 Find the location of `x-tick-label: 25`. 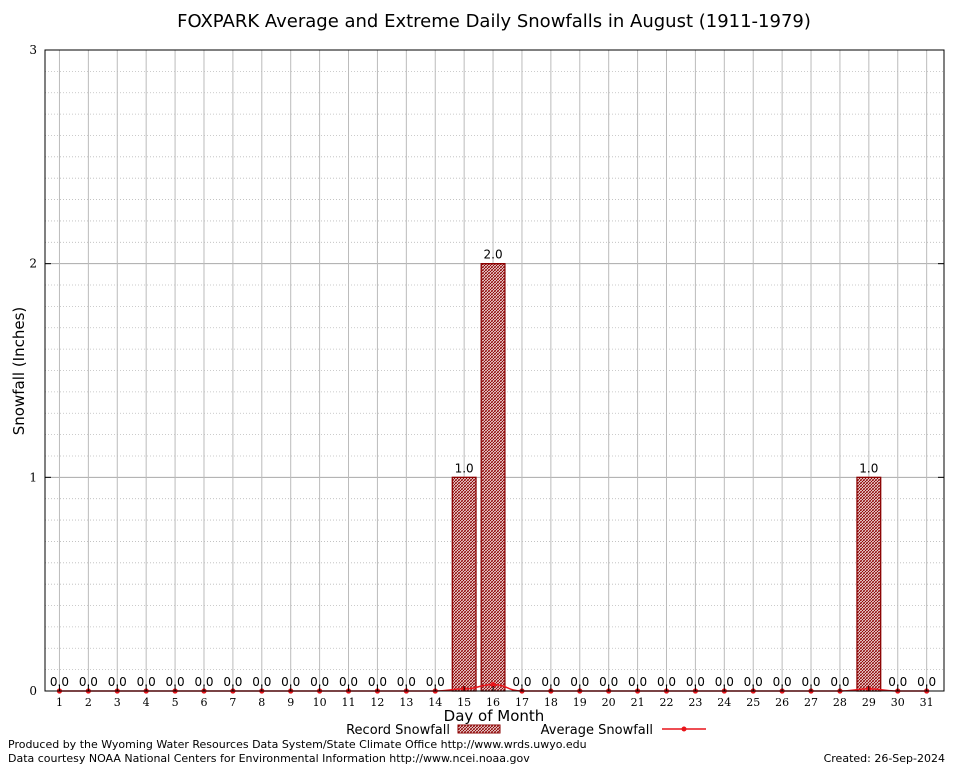

x-tick-label: 25 is located at coordinates (753, 702).